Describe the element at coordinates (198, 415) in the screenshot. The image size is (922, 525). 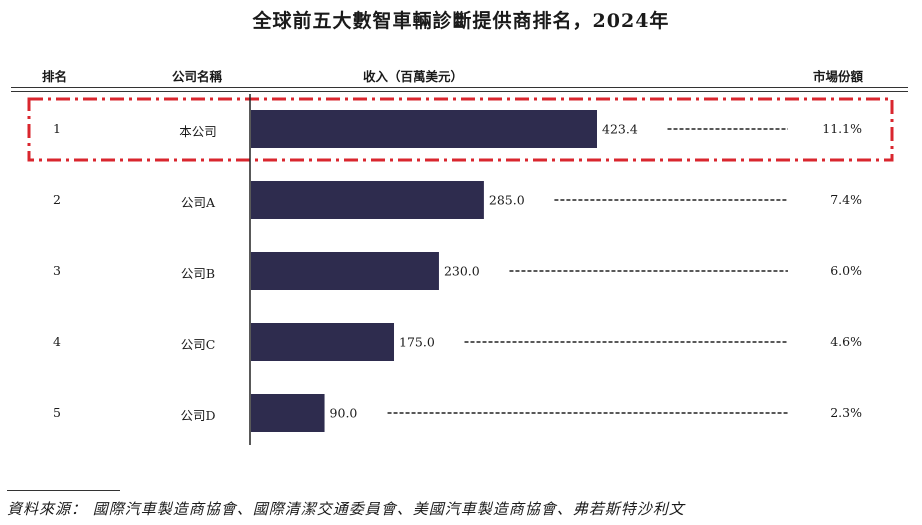
I see `company-cell: 公司D` at that location.